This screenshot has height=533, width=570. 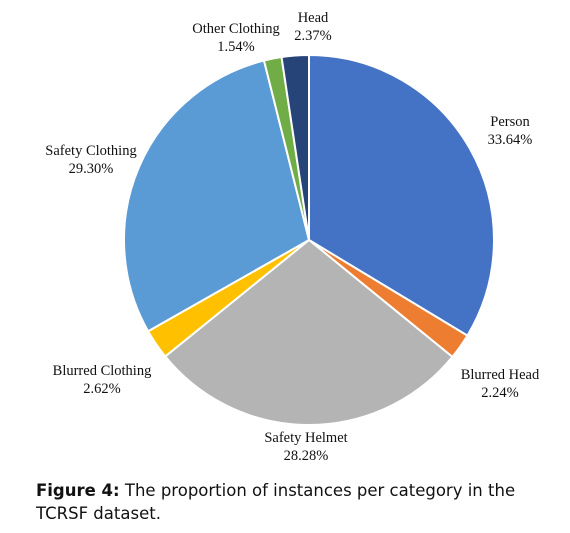 What do you see at coordinates (312, 36) in the screenshot?
I see `slice-label-percent: 2.37%` at bounding box center [312, 36].